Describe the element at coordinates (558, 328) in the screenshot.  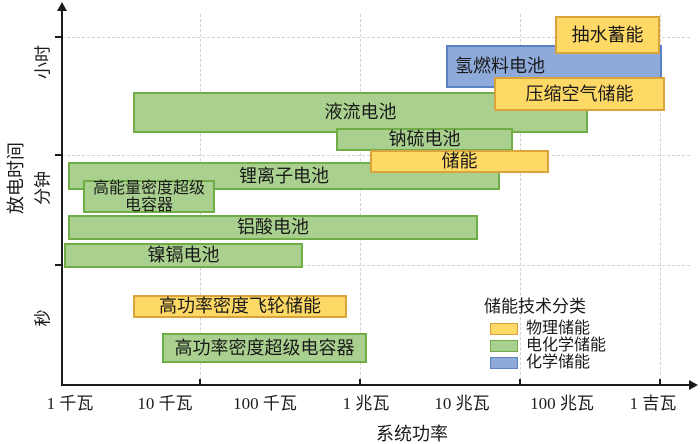
I see `legend-label-physical: 物理储能` at that location.